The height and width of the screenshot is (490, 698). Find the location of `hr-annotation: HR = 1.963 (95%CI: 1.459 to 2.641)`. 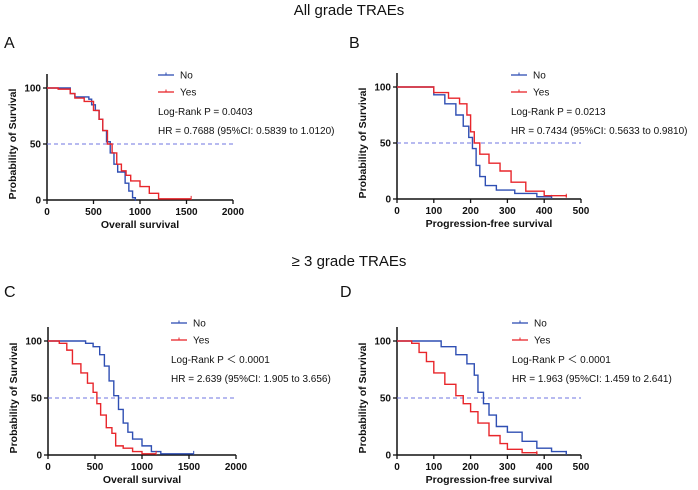

hr-annotation: HR = 1.963 (95%CI: 1.459 to 2.641) is located at coordinates (592, 379).